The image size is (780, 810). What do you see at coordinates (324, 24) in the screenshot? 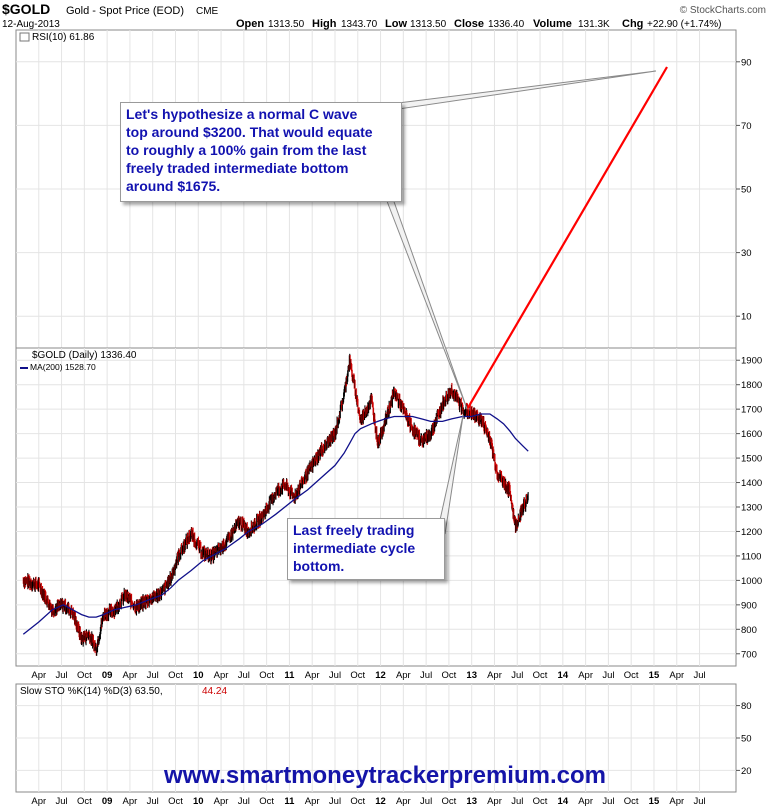
I see `high-label: High` at bounding box center [324, 24].